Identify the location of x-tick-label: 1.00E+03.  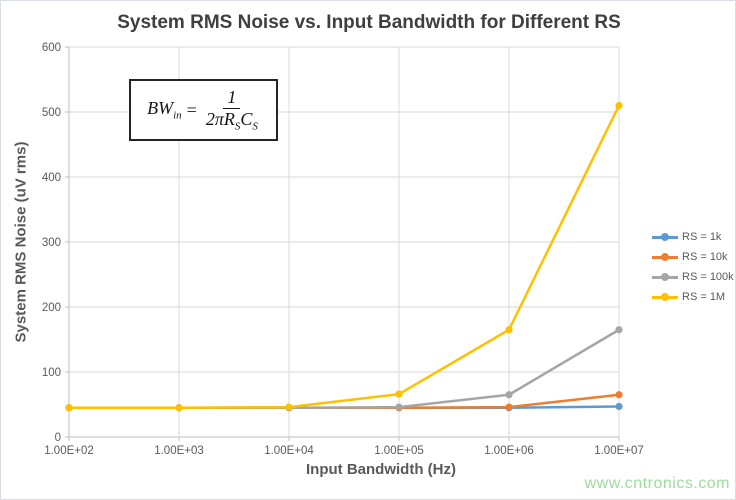
(179, 451).